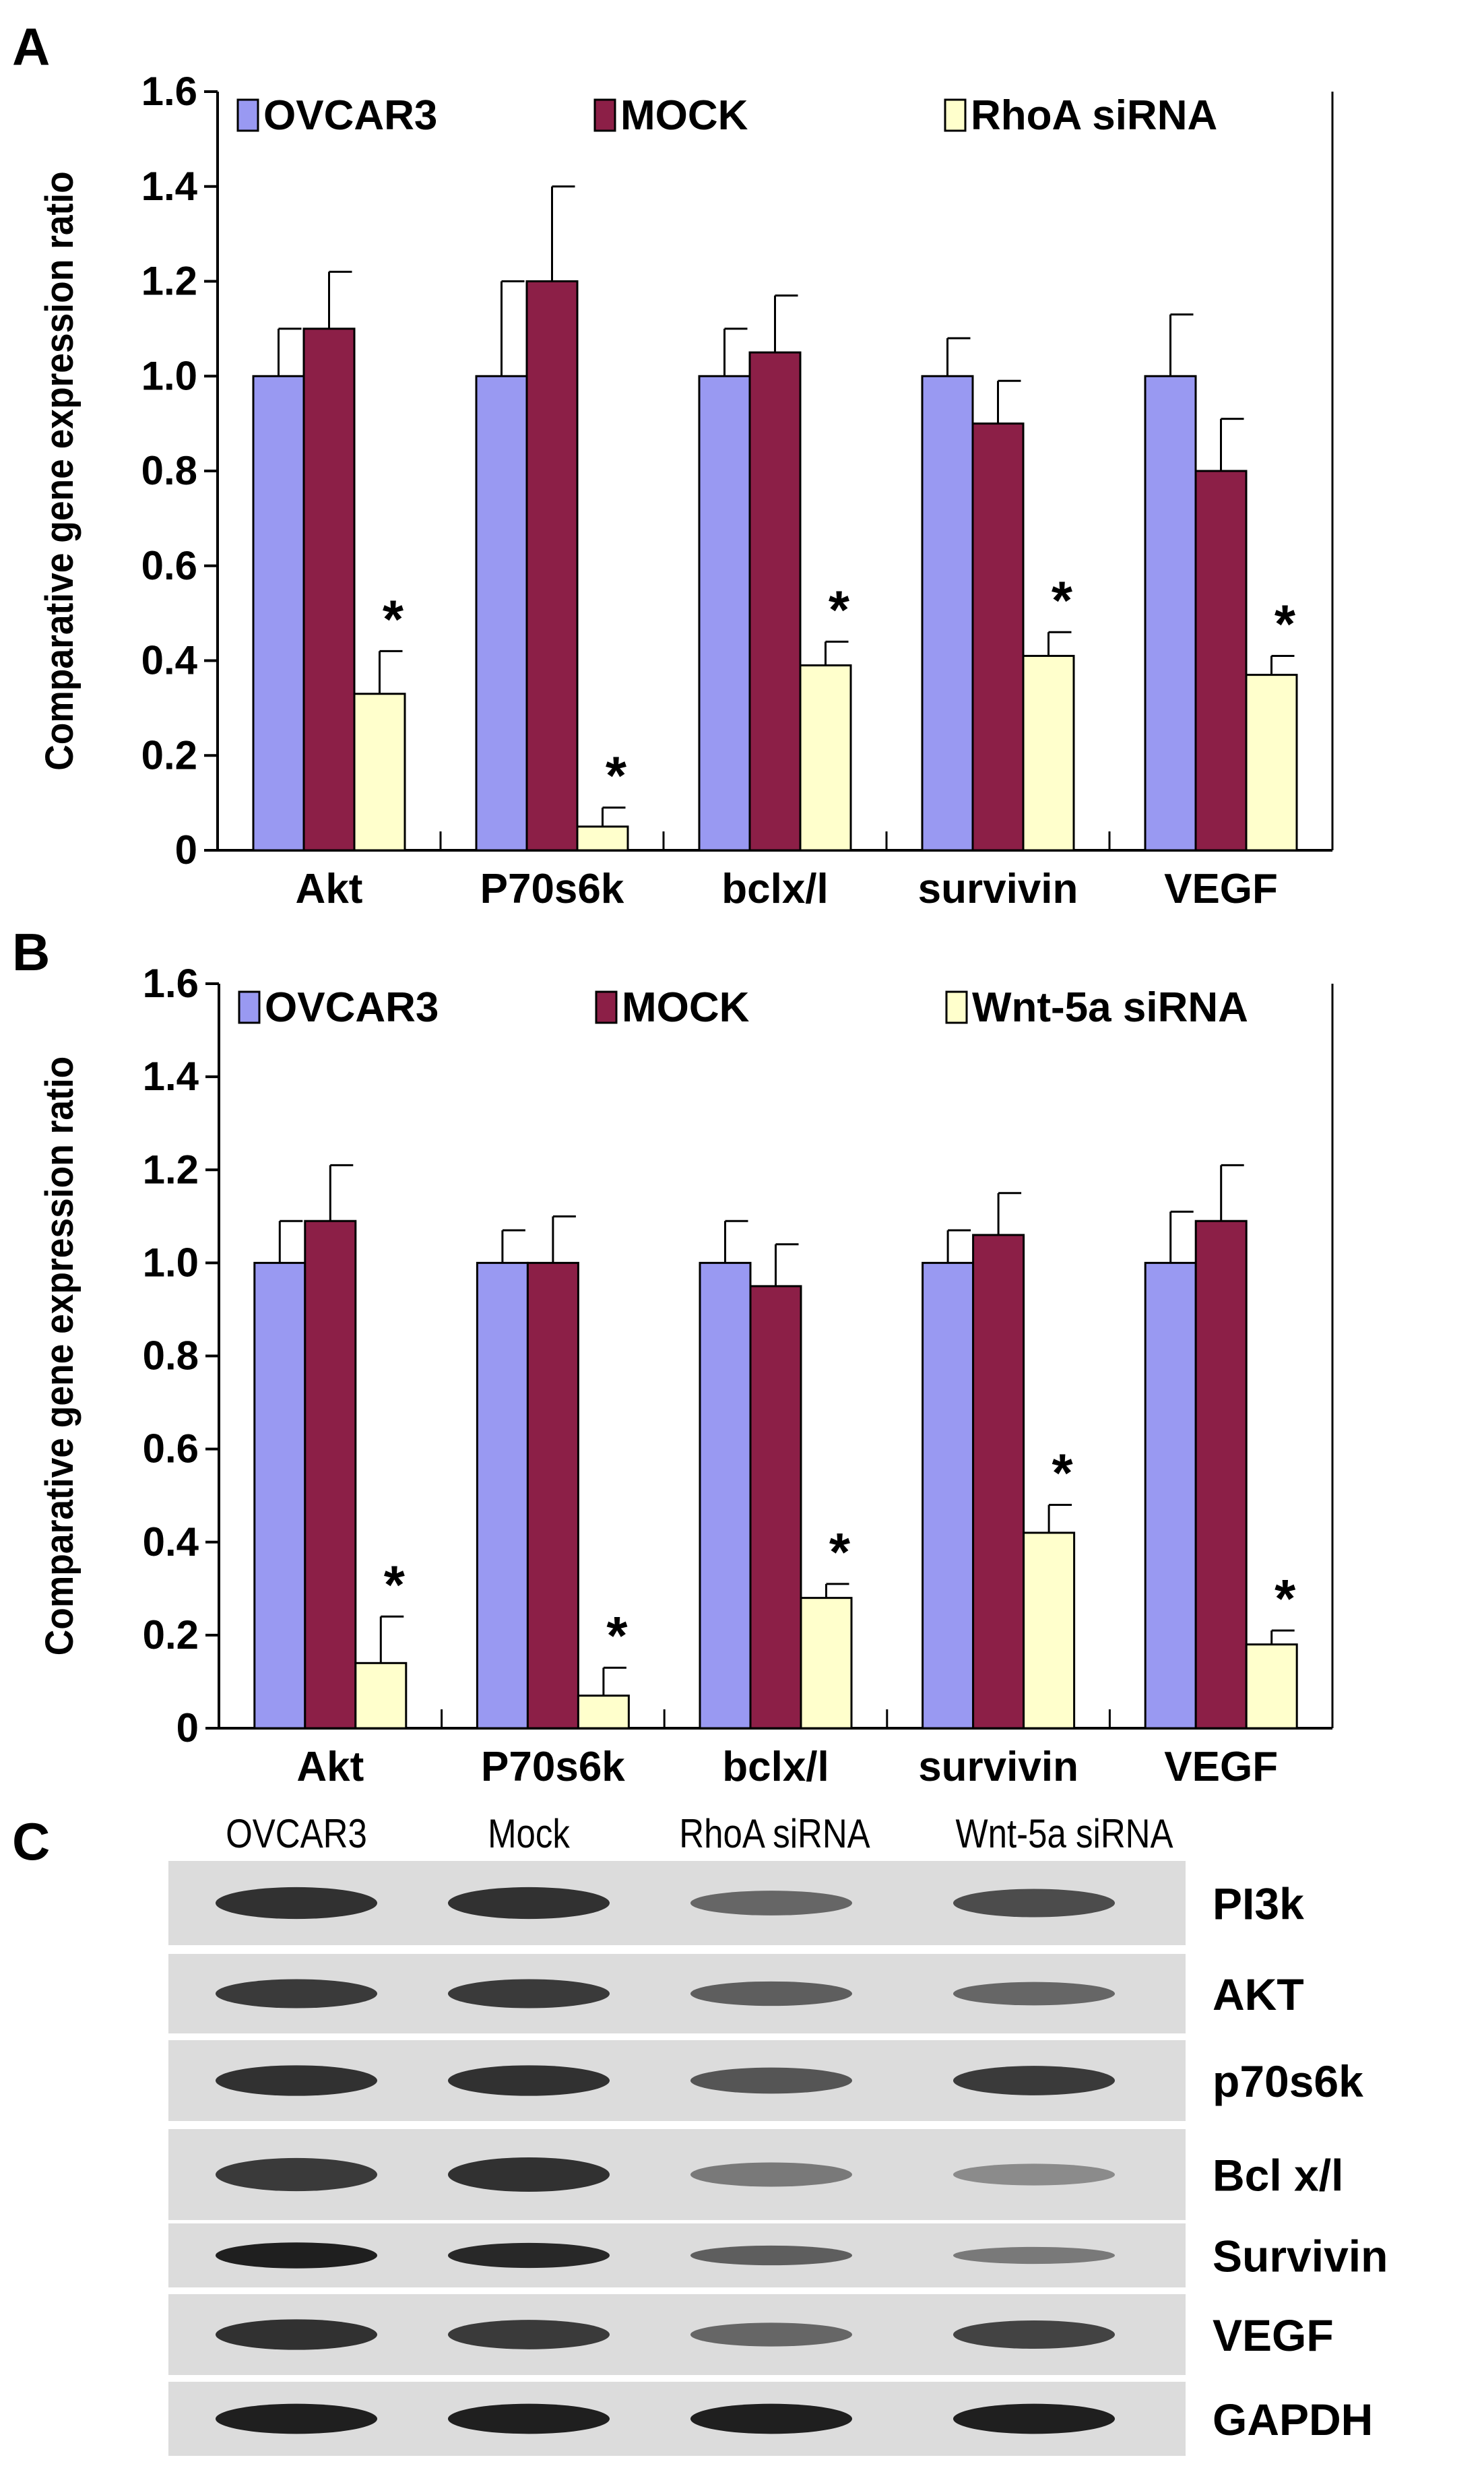 The image size is (1484, 2468). I want to click on bar-rhoa-sirna-vegf, so click(1271, 763).